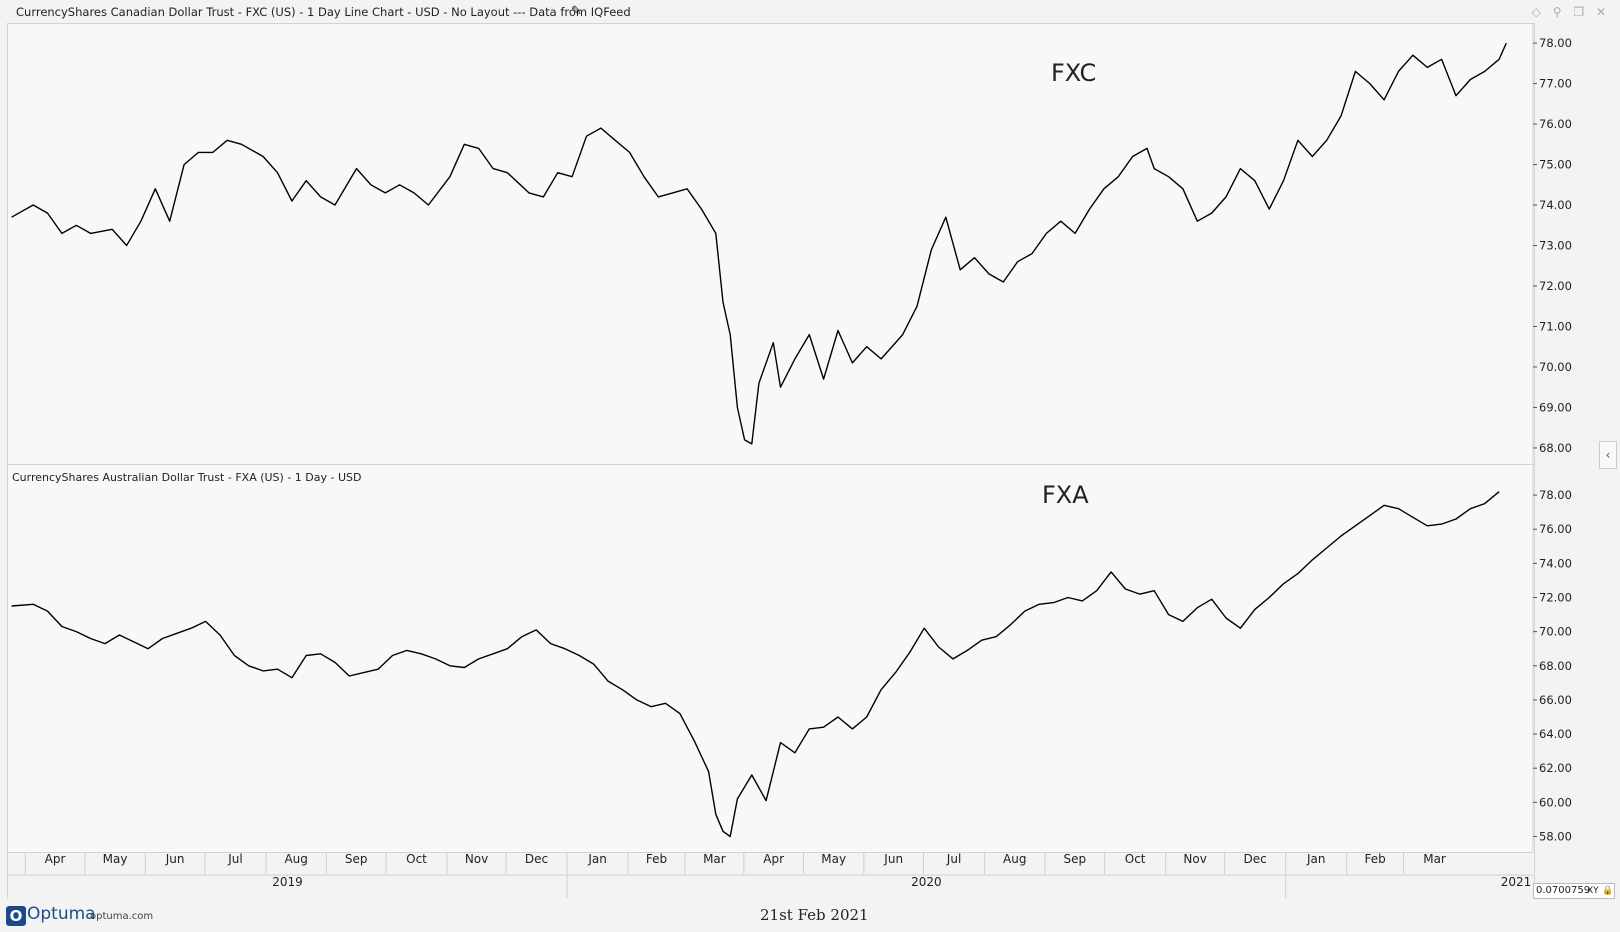 The height and width of the screenshot is (932, 1620). I want to click on pin-icon: ⚲, so click(1557, 12).